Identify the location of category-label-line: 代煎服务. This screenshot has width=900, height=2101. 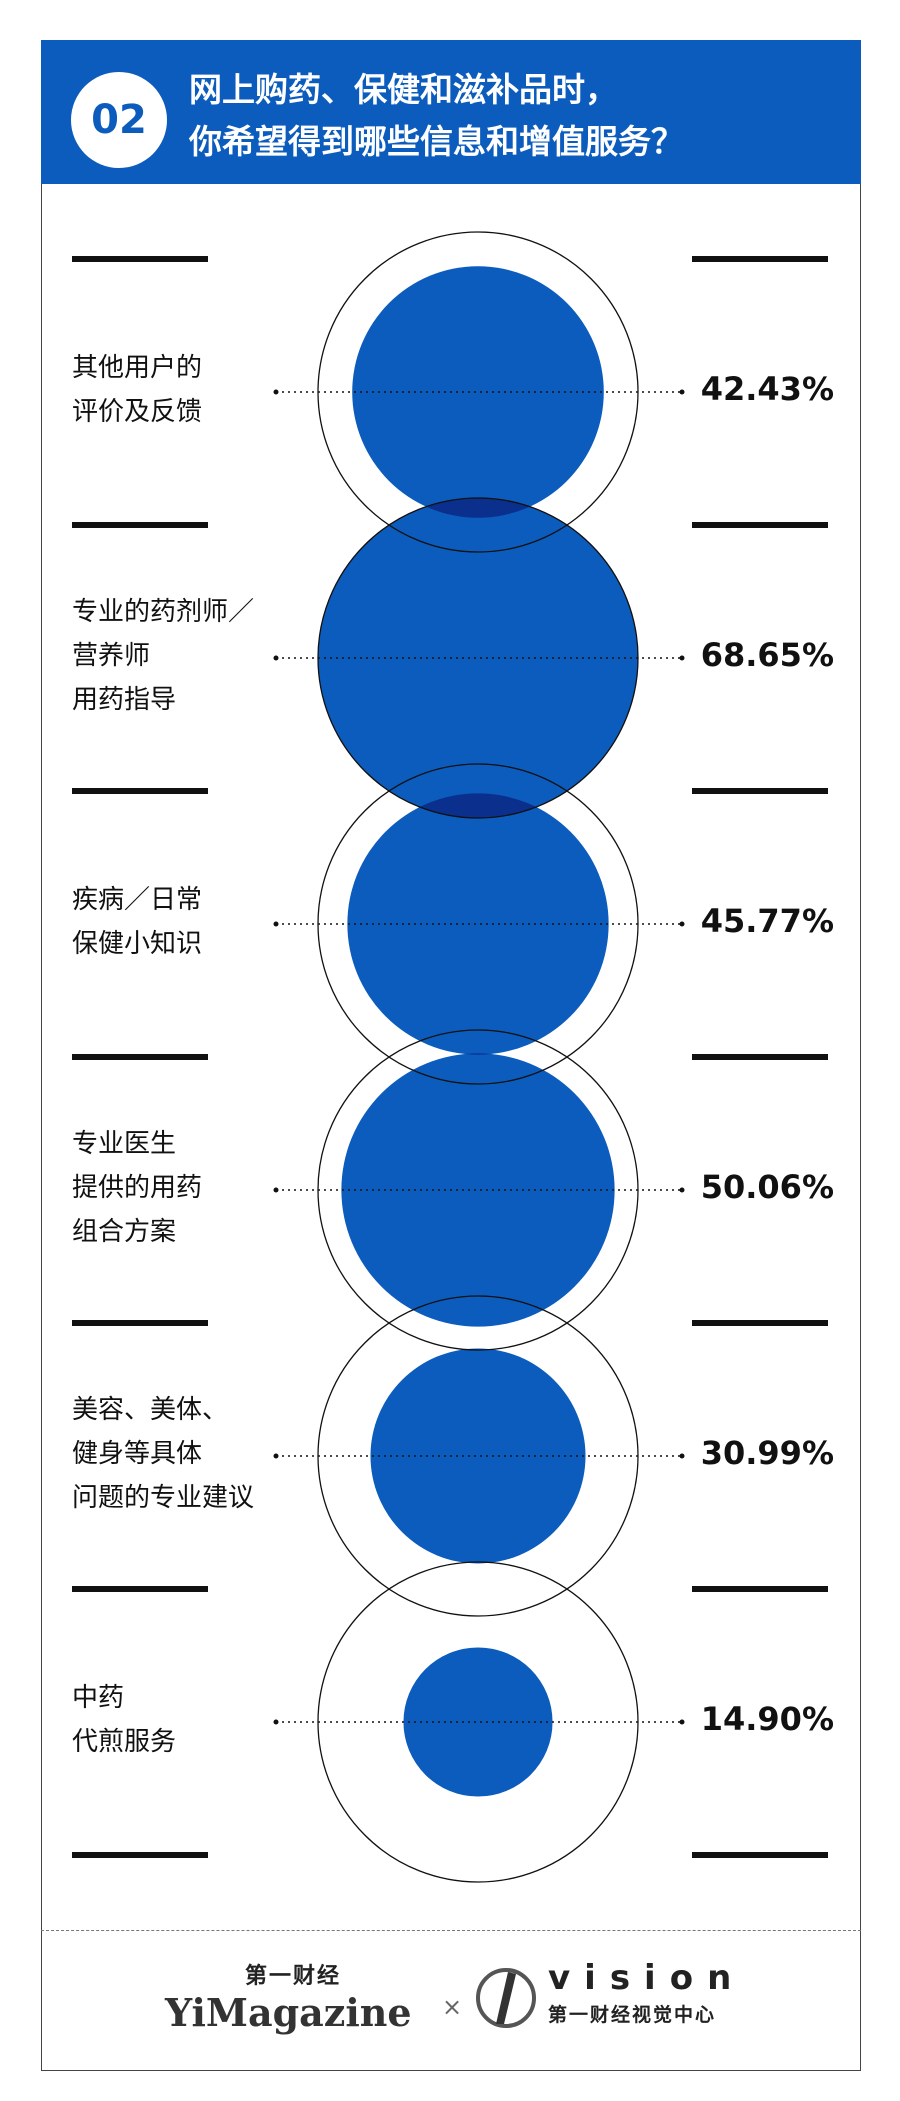
(124, 1742).